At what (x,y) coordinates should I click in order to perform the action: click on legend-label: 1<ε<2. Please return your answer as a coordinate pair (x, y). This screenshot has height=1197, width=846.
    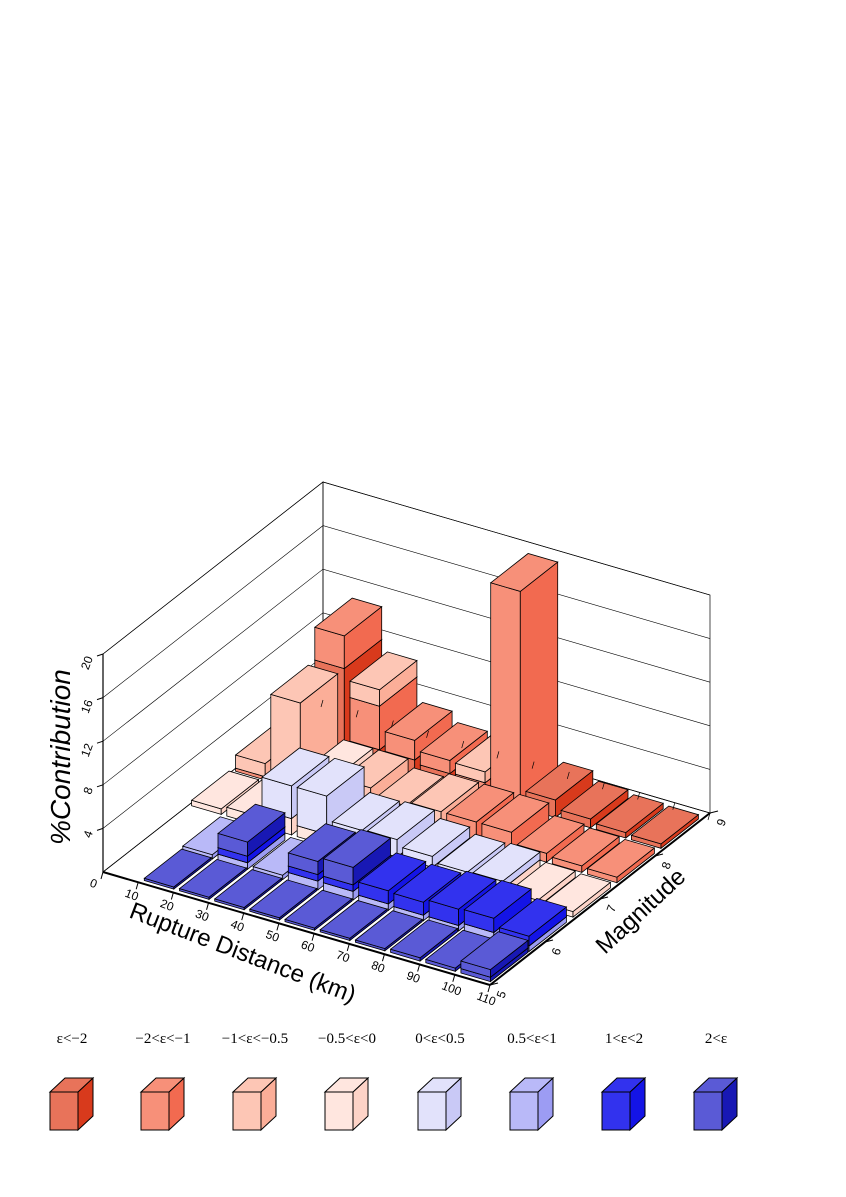
    Looking at the image, I should click on (624, 1039).